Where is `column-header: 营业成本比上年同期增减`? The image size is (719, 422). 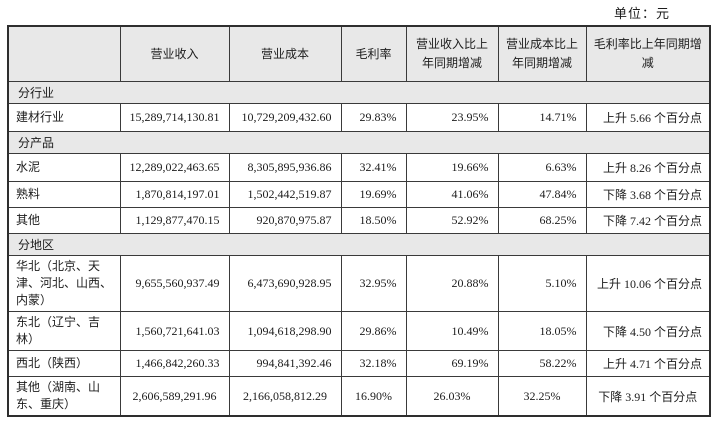 column-header: 营业成本比上年同期增减 is located at coordinates (542, 53).